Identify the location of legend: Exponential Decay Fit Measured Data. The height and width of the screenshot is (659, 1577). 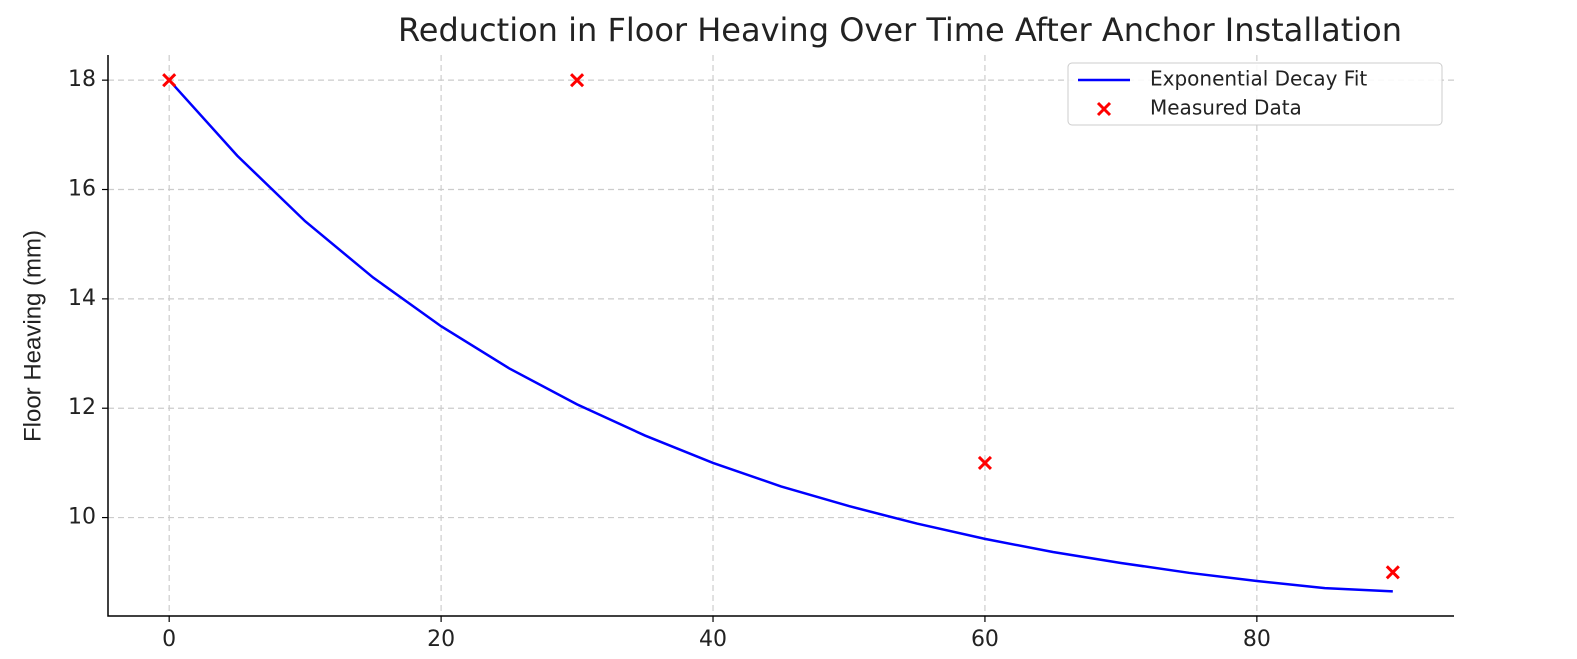
(1255, 94).